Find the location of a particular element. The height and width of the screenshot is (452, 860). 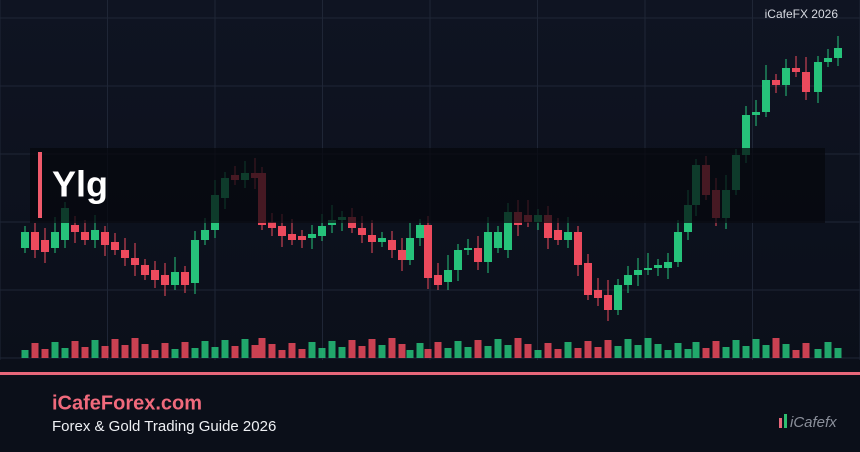

title: Ylg is located at coordinates (80, 184).